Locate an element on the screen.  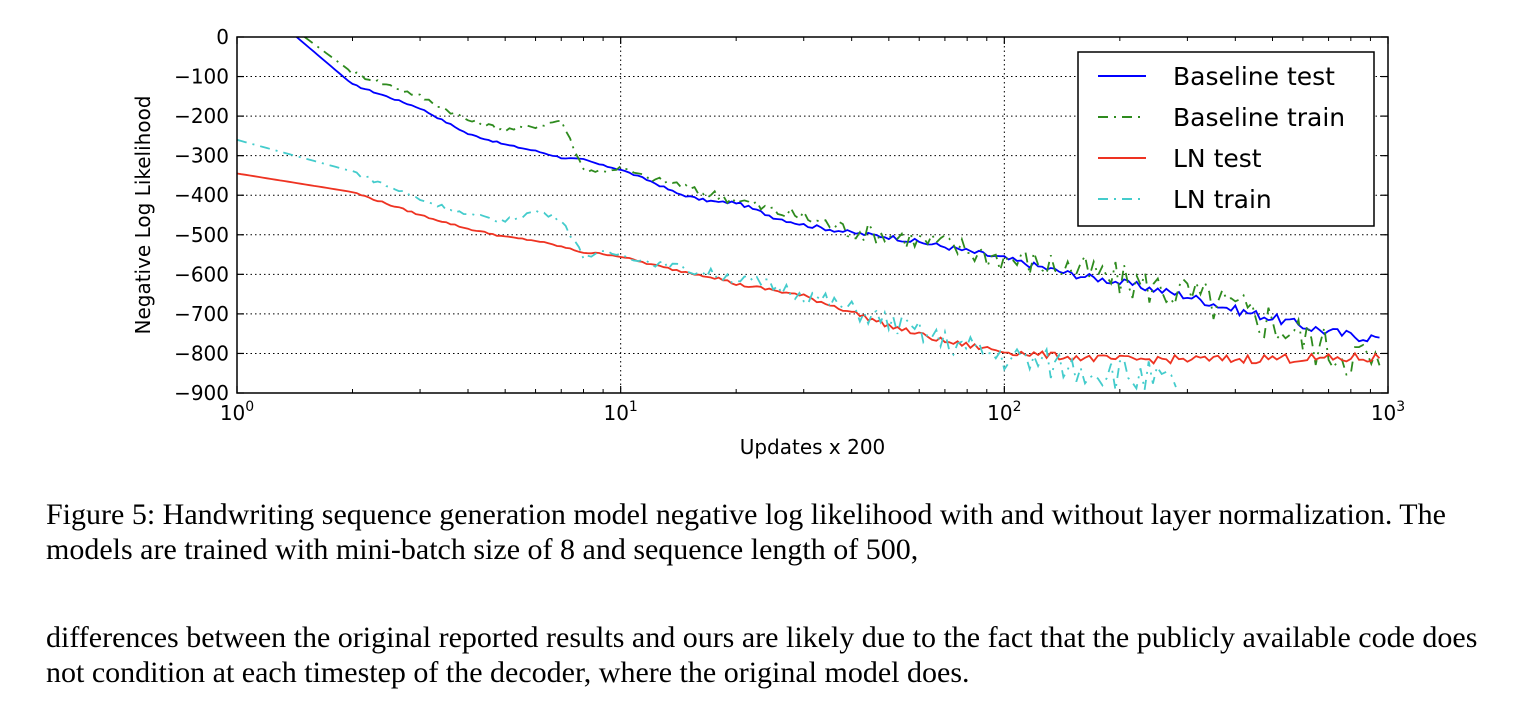
y-tick-label: −400 is located at coordinates (201, 195).